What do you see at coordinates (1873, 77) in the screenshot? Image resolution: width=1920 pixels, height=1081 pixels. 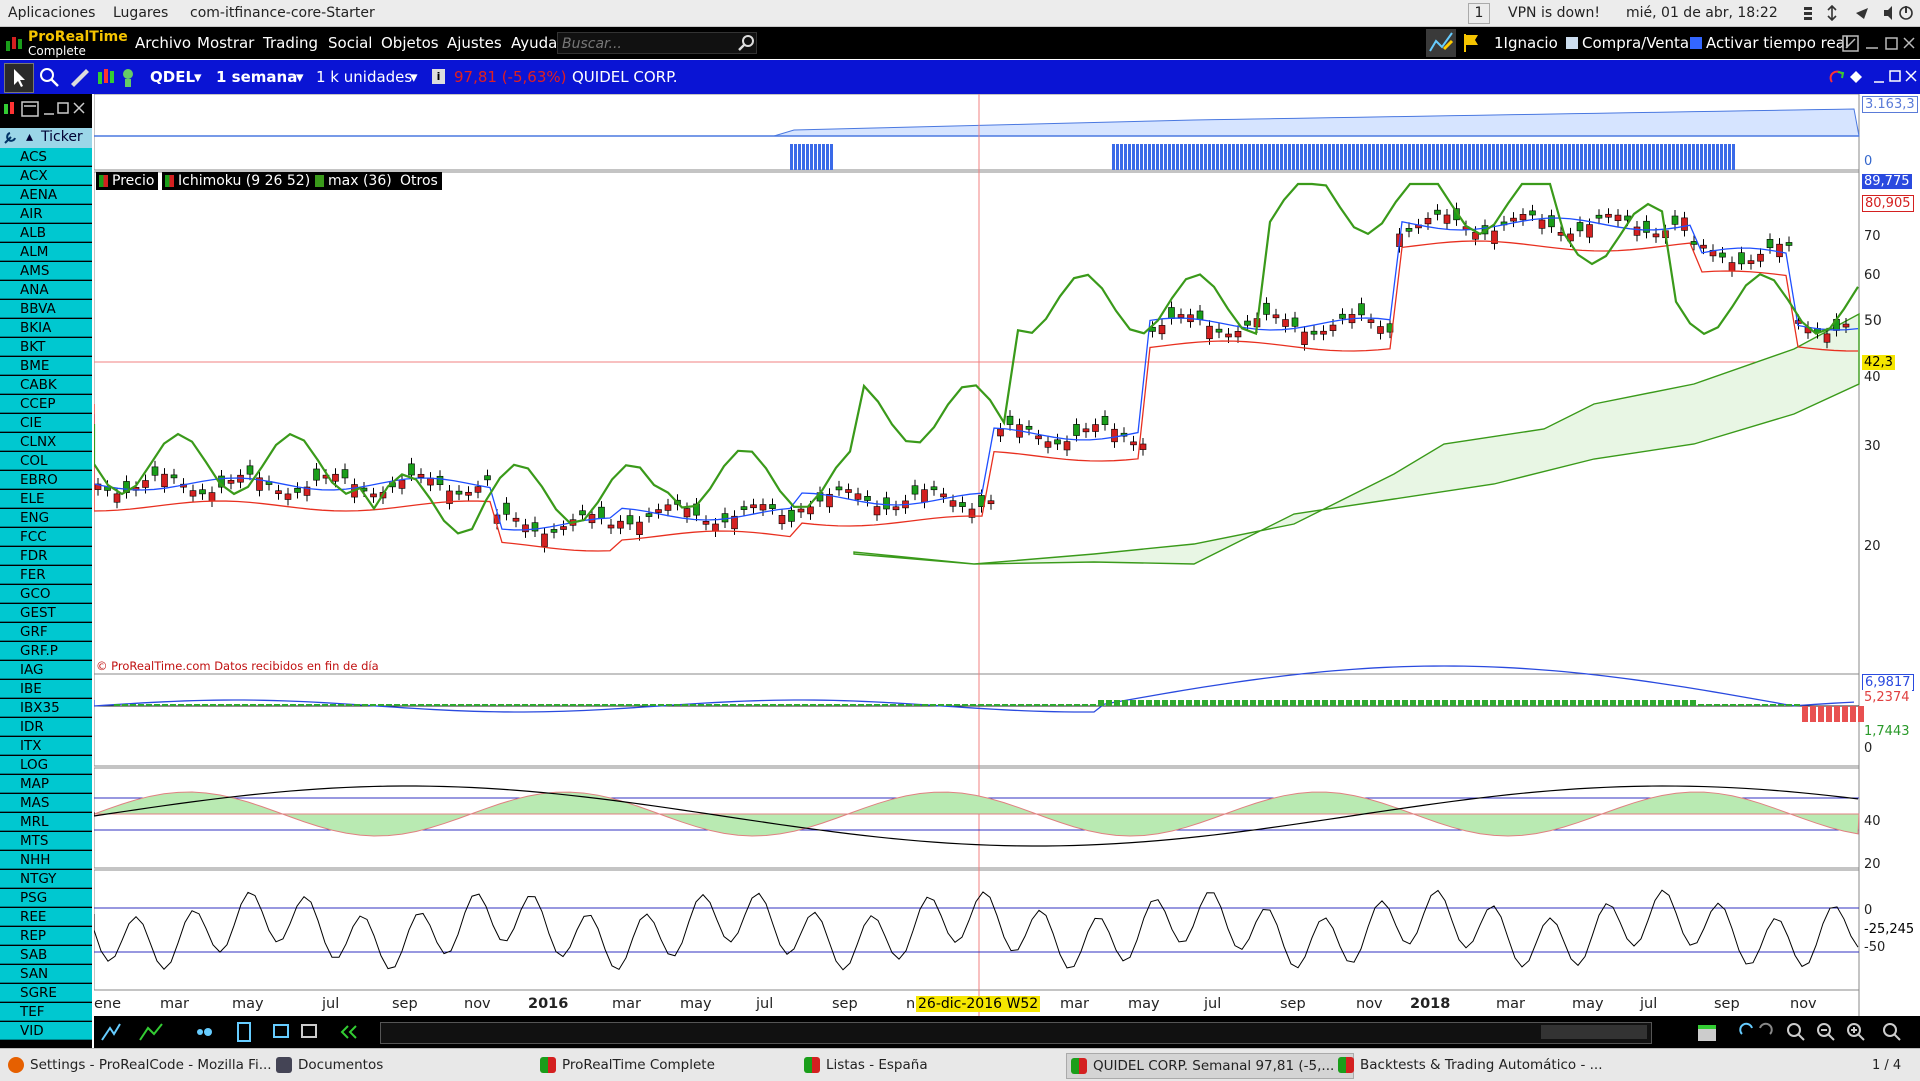 I see `chart-window-controls` at bounding box center [1873, 77].